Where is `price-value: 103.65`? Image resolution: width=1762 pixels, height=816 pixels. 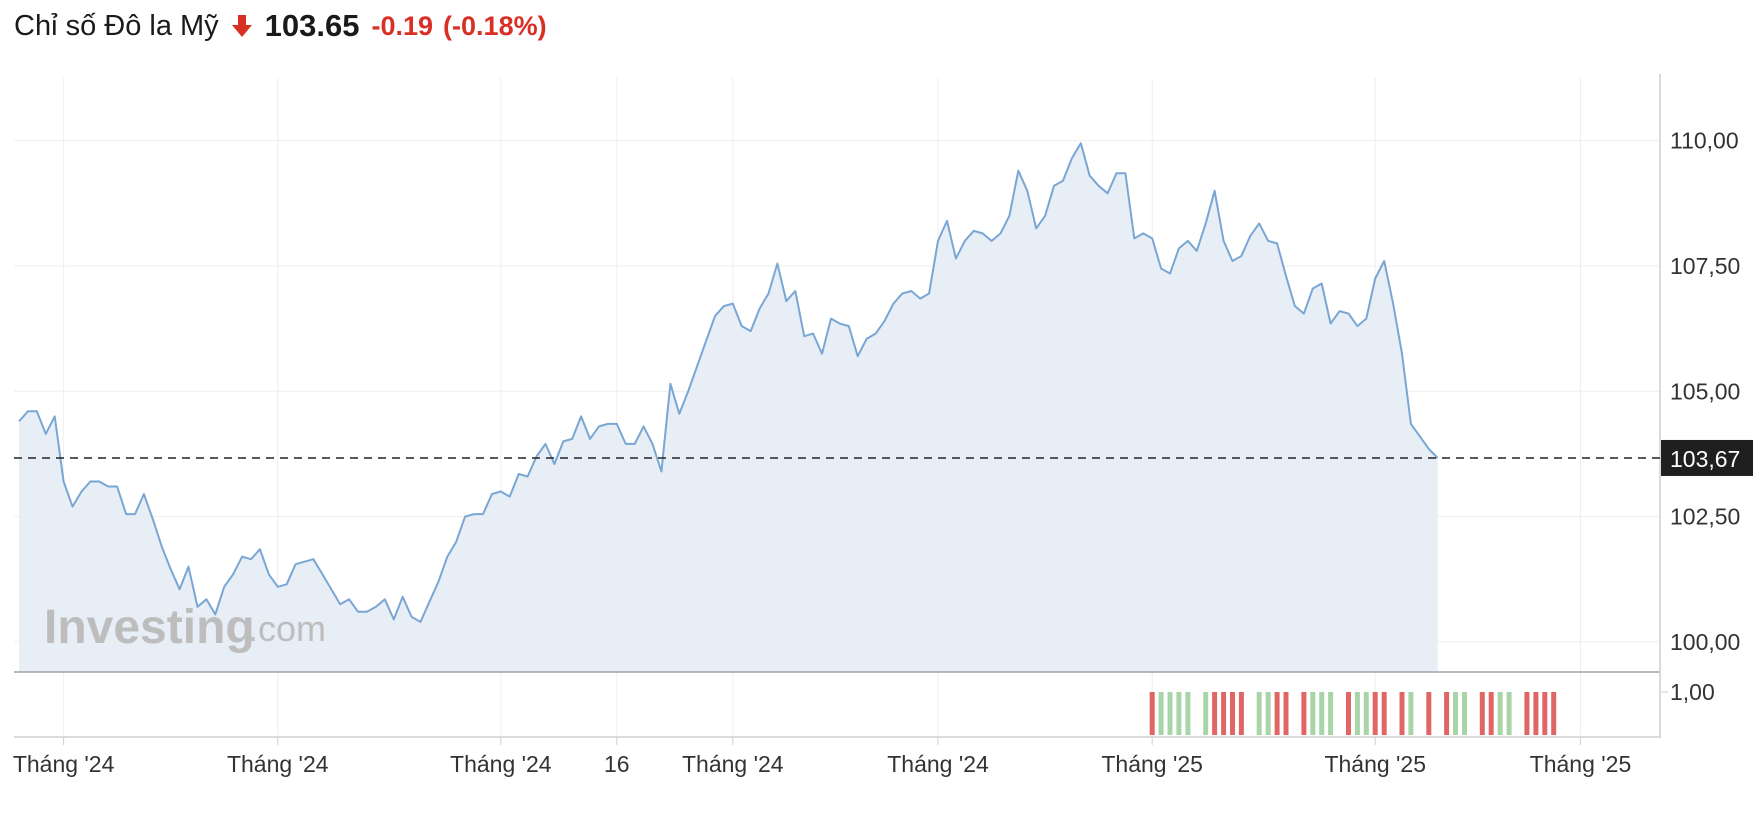 price-value: 103.65 is located at coordinates (312, 25).